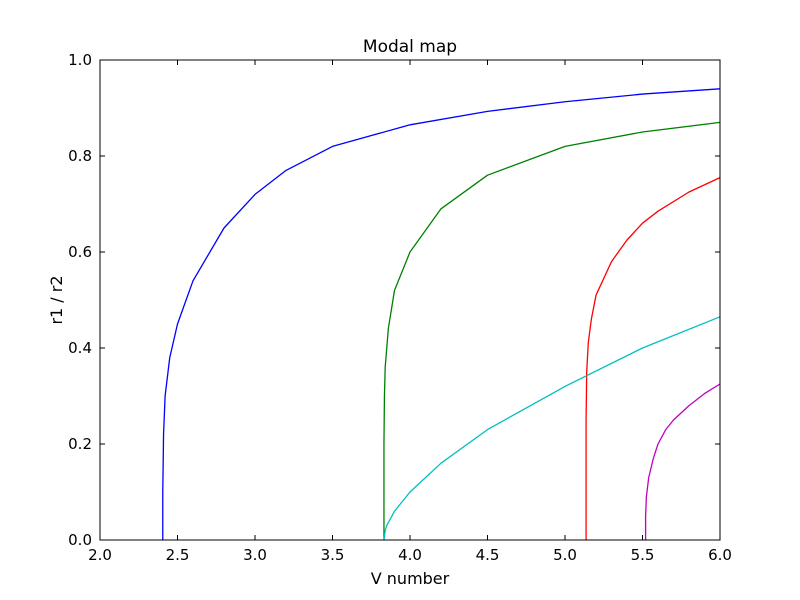 This screenshot has width=800, height=600. What do you see at coordinates (255, 555) in the screenshot?
I see `x-tick-label: 3.0` at bounding box center [255, 555].